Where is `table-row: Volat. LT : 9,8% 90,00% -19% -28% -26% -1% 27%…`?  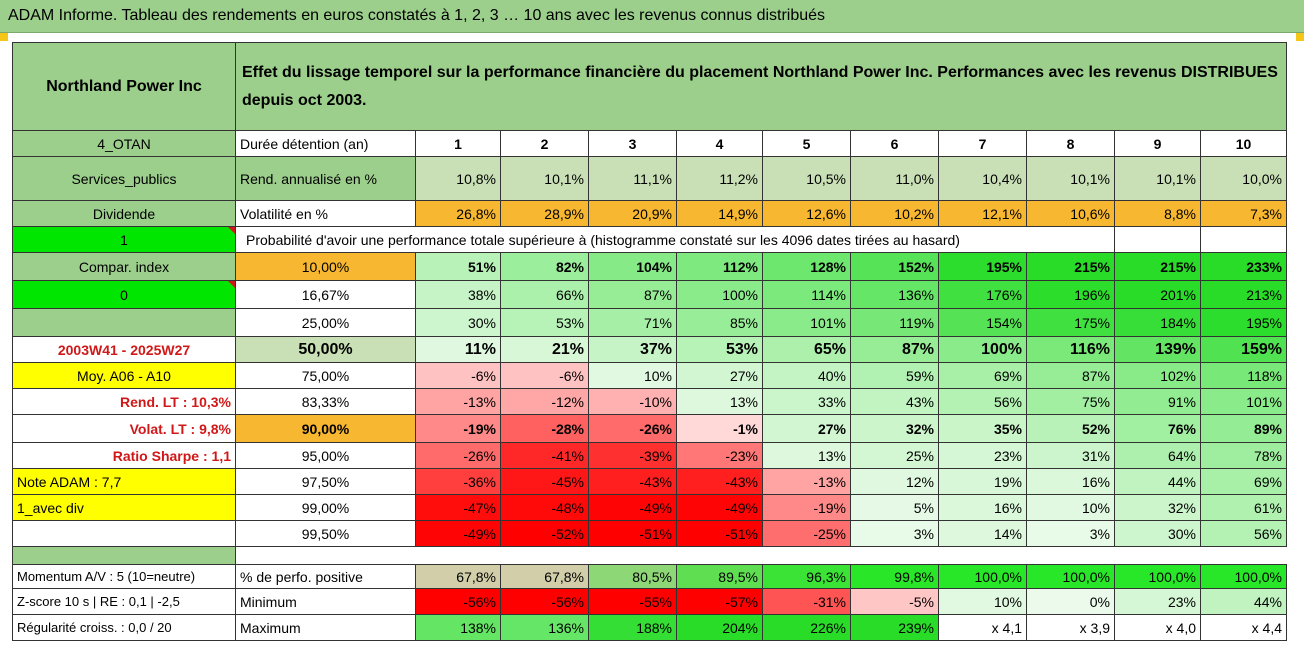
table-row: Volat. LT : 9,8% 90,00% -19% -28% -26% -1% 27%… is located at coordinates (649, 428).